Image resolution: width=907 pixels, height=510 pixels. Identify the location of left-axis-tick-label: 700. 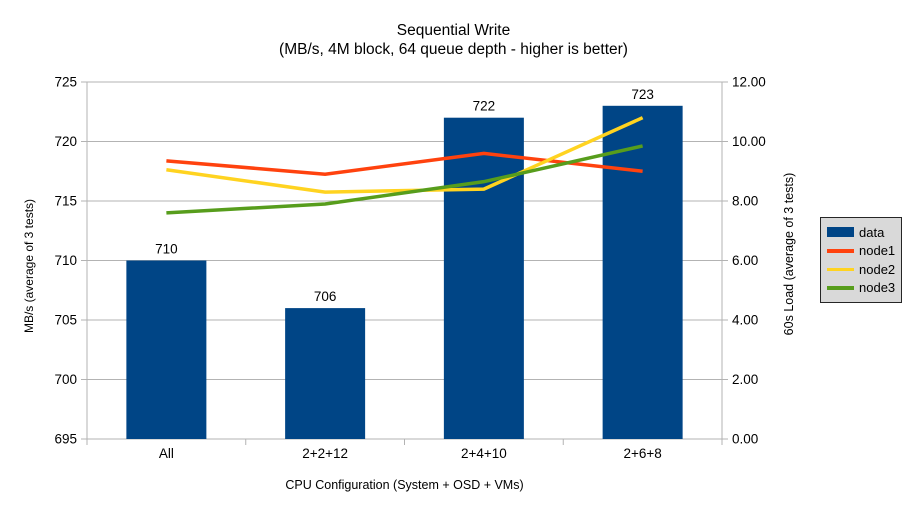
(65, 379).